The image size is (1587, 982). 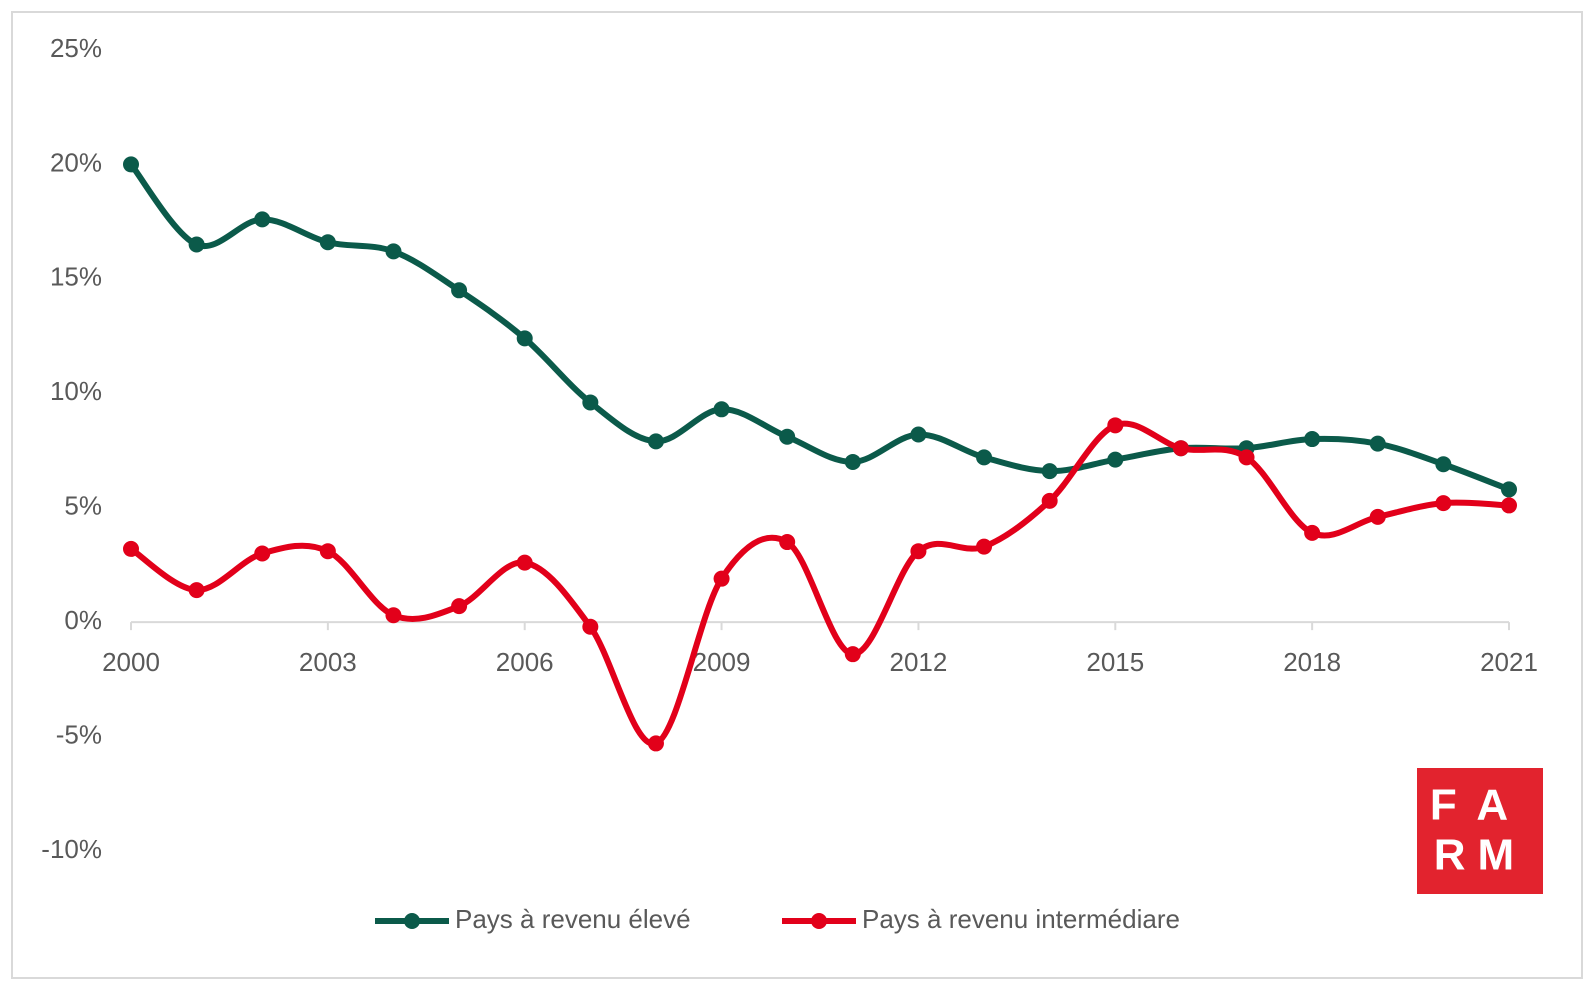 What do you see at coordinates (573, 919) in the screenshot?
I see `legend-label: Pays à revenu élevé` at bounding box center [573, 919].